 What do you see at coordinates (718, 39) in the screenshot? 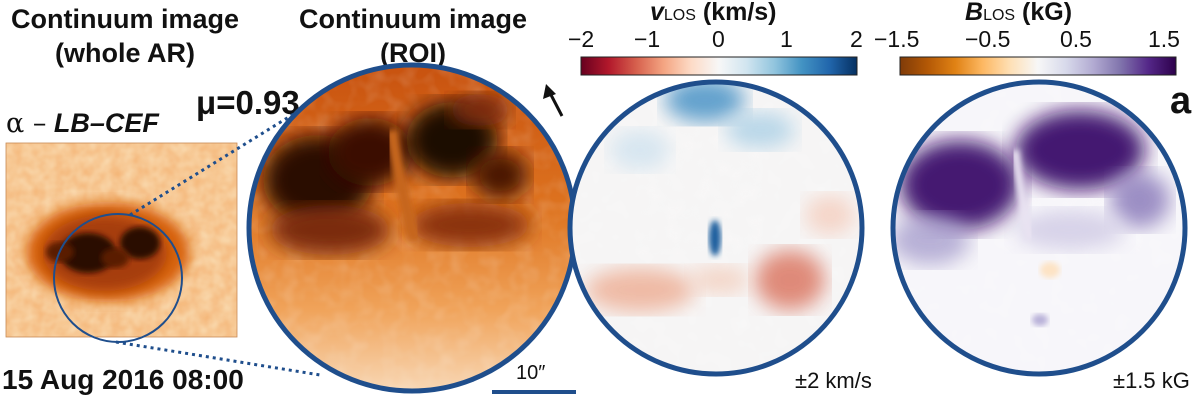
I see `vlos-tick-2: 0` at bounding box center [718, 39].